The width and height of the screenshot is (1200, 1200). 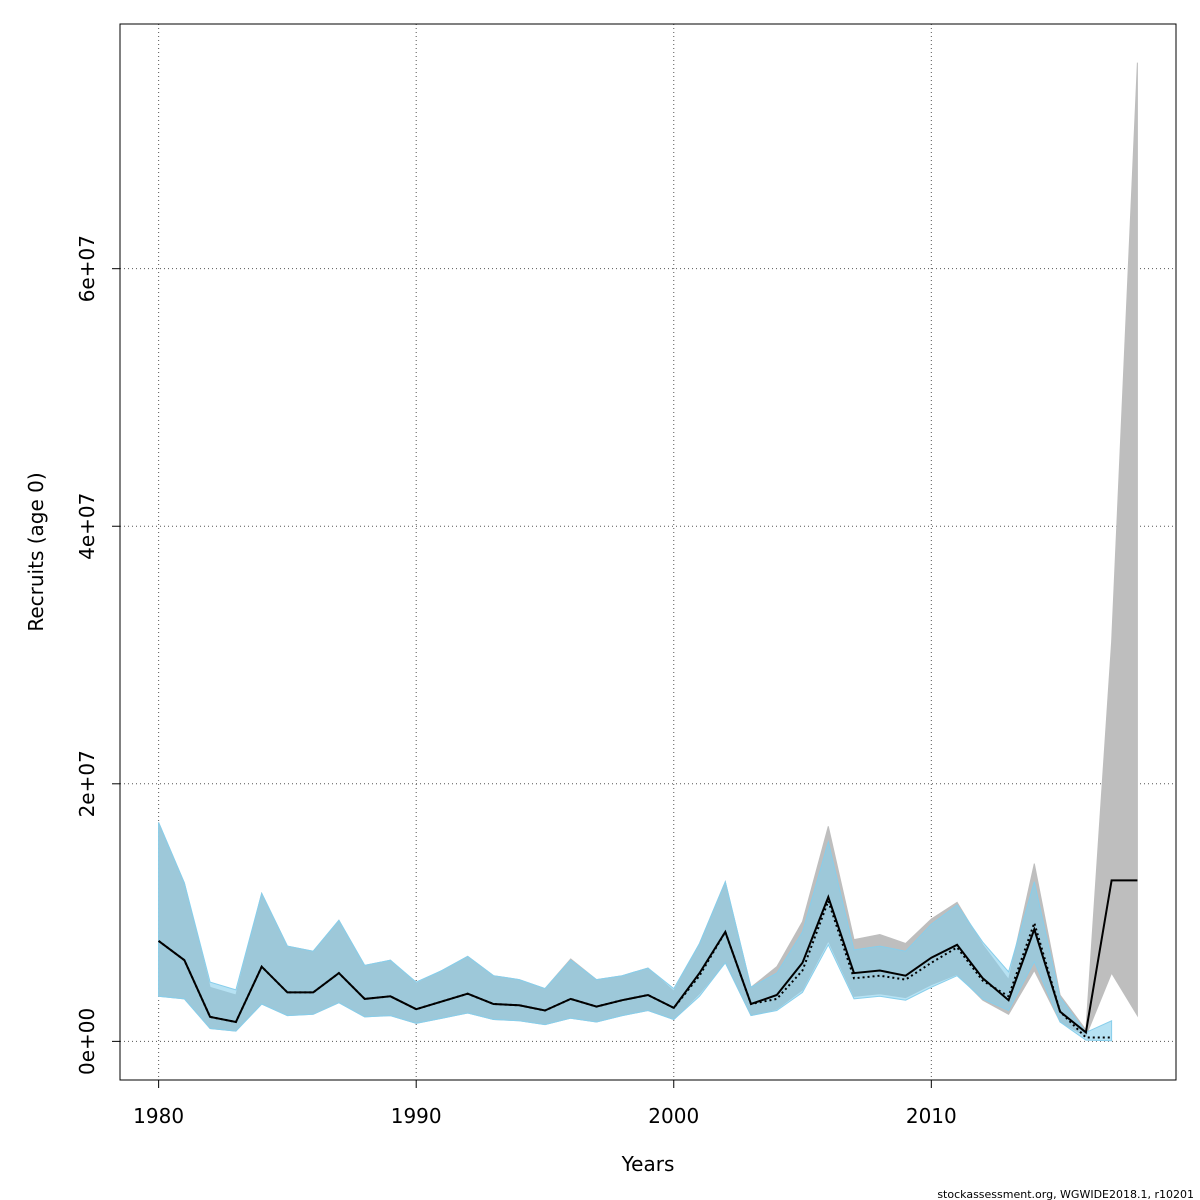 What do you see at coordinates (87, 783) in the screenshot?
I see `y-tick-label: 2e+07` at bounding box center [87, 783].